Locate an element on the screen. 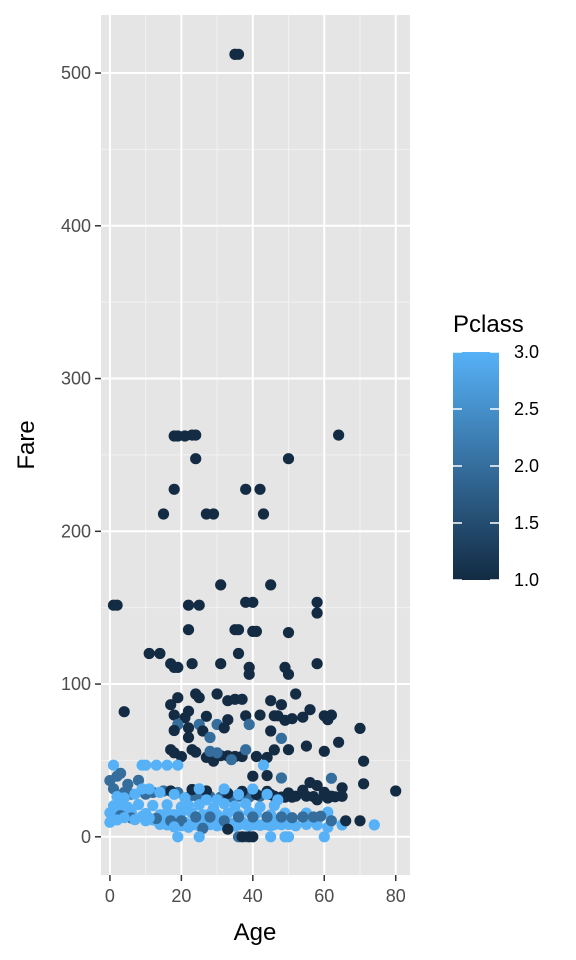  legend: Pclass 1.0 1.5 2.0 2.5 3.0 is located at coordinates (496, 450).